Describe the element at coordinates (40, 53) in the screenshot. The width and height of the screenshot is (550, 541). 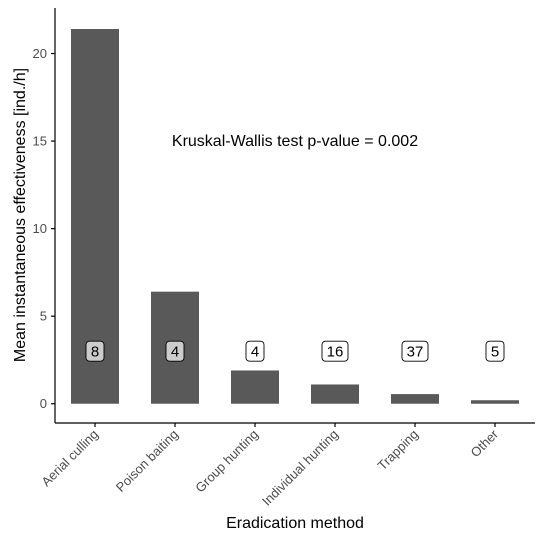
I see `y-tick-label: 20` at that location.